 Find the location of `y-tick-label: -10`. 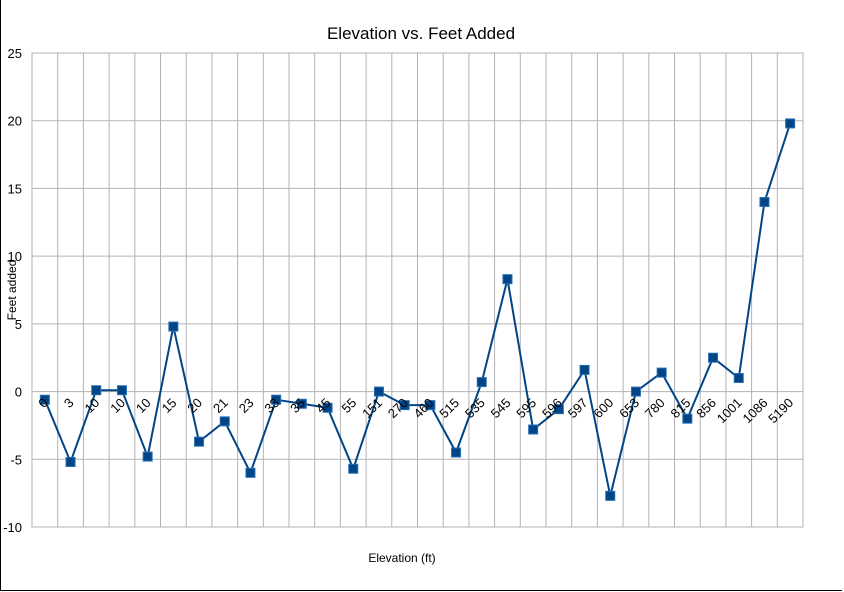

y-tick-label: -10 is located at coordinates (12, 527).